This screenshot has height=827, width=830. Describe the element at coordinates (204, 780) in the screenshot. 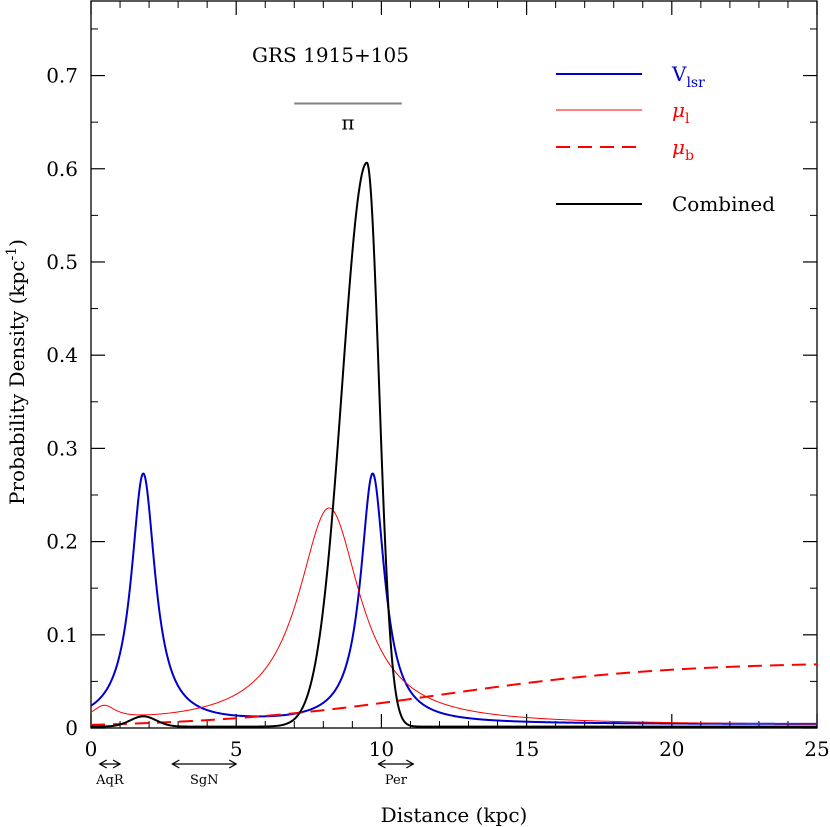

I see `region-label: SgN` at that location.